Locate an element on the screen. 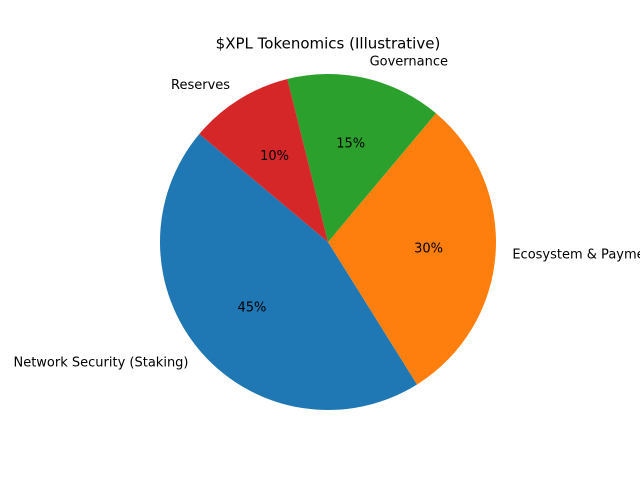  pct-label: 45% is located at coordinates (251, 308).